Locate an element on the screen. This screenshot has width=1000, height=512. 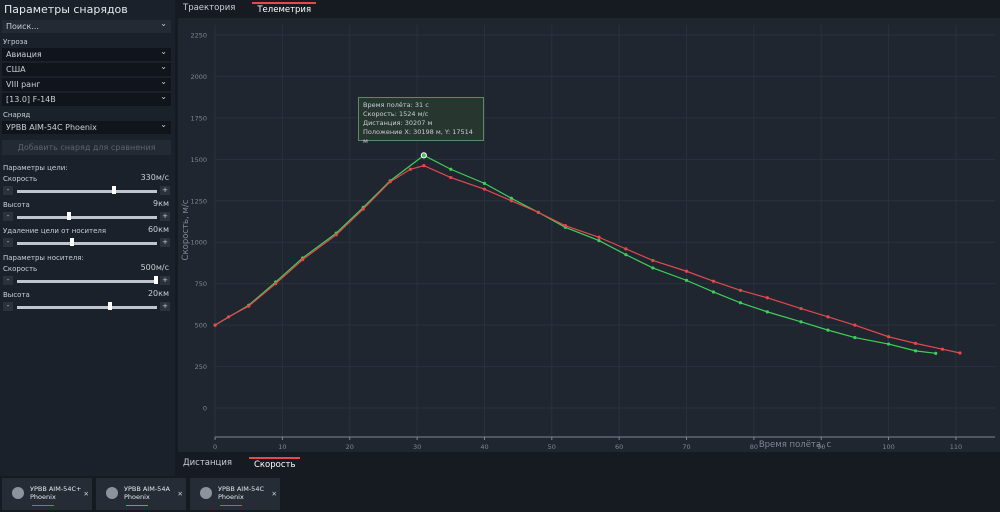
x-tick-label: 70 is located at coordinates (686, 447).